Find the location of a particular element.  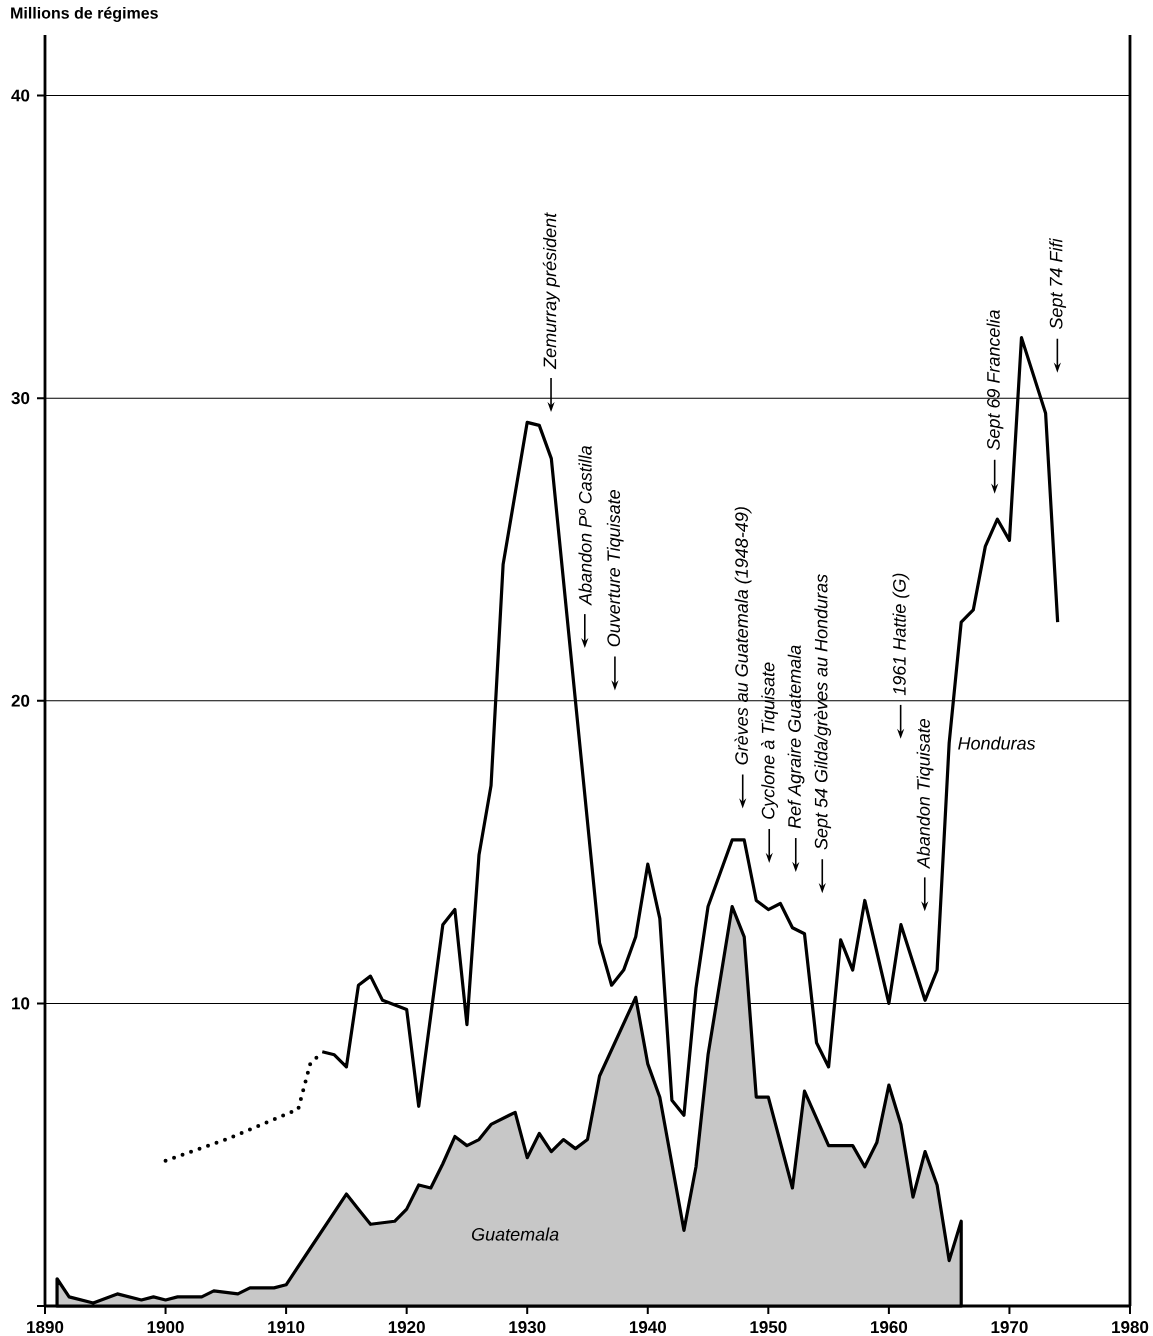

annotation: Abandon Pº Castilla is located at coordinates (585, 525).